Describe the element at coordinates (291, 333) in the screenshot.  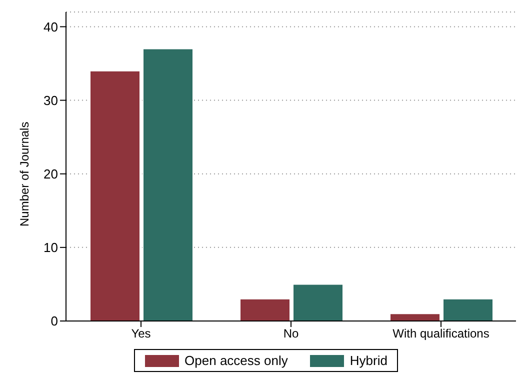
I see `x-tick-label: No` at that location.